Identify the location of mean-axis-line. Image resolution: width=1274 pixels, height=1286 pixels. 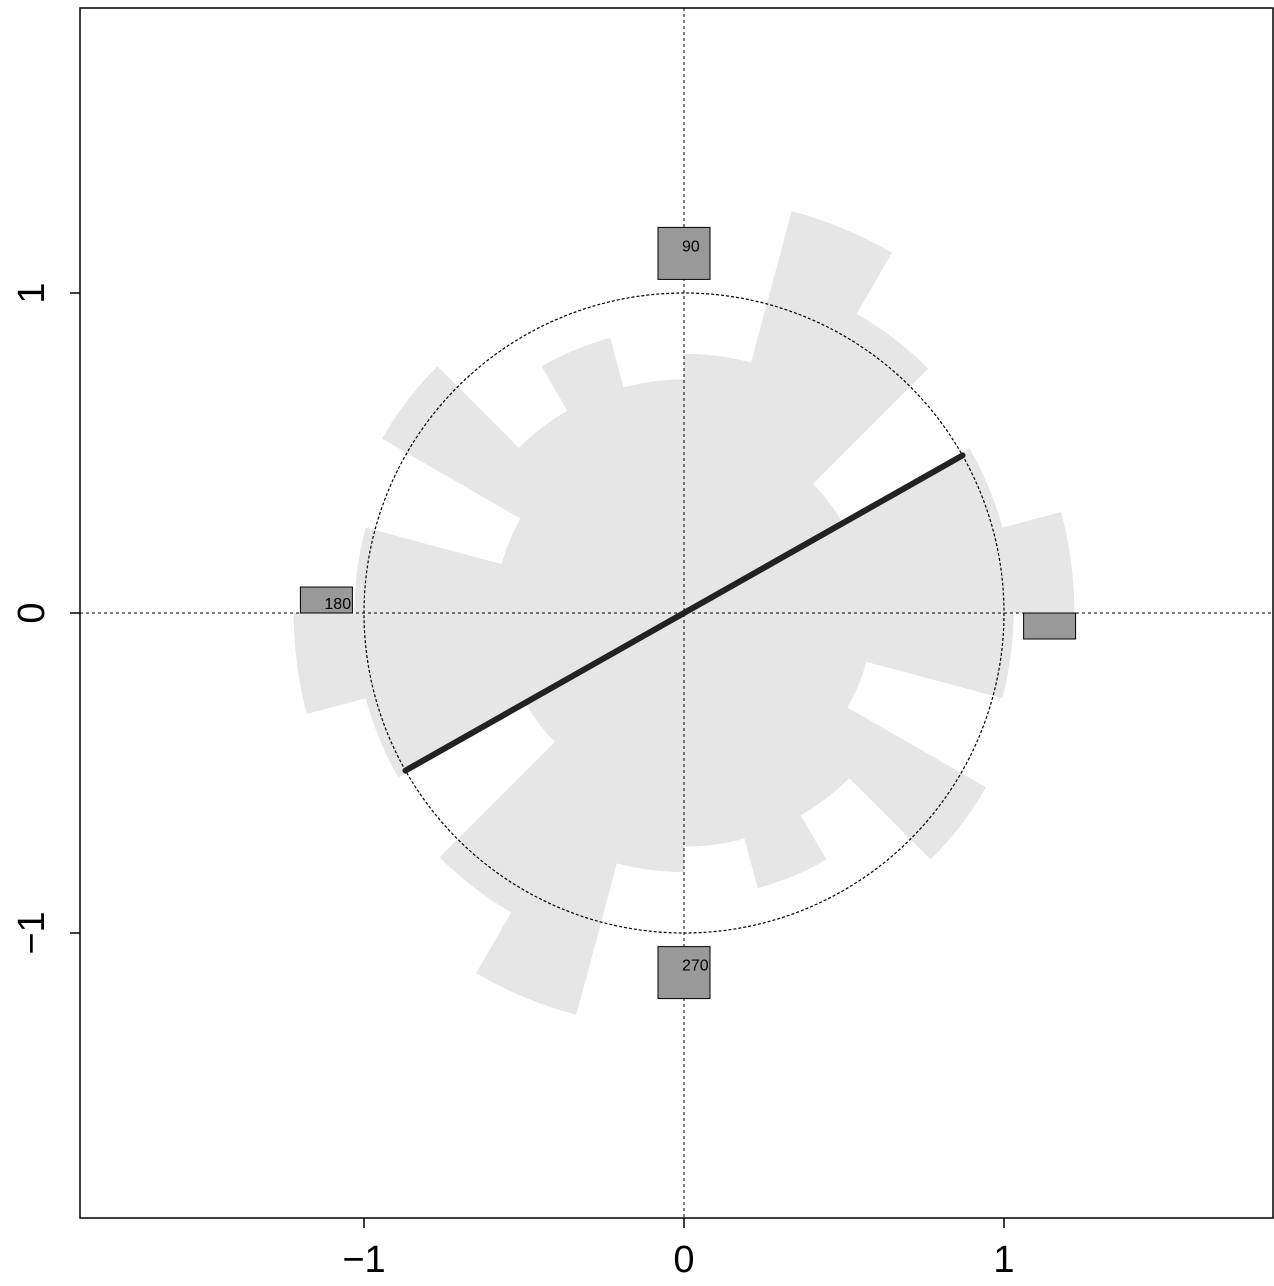
(684, 613).